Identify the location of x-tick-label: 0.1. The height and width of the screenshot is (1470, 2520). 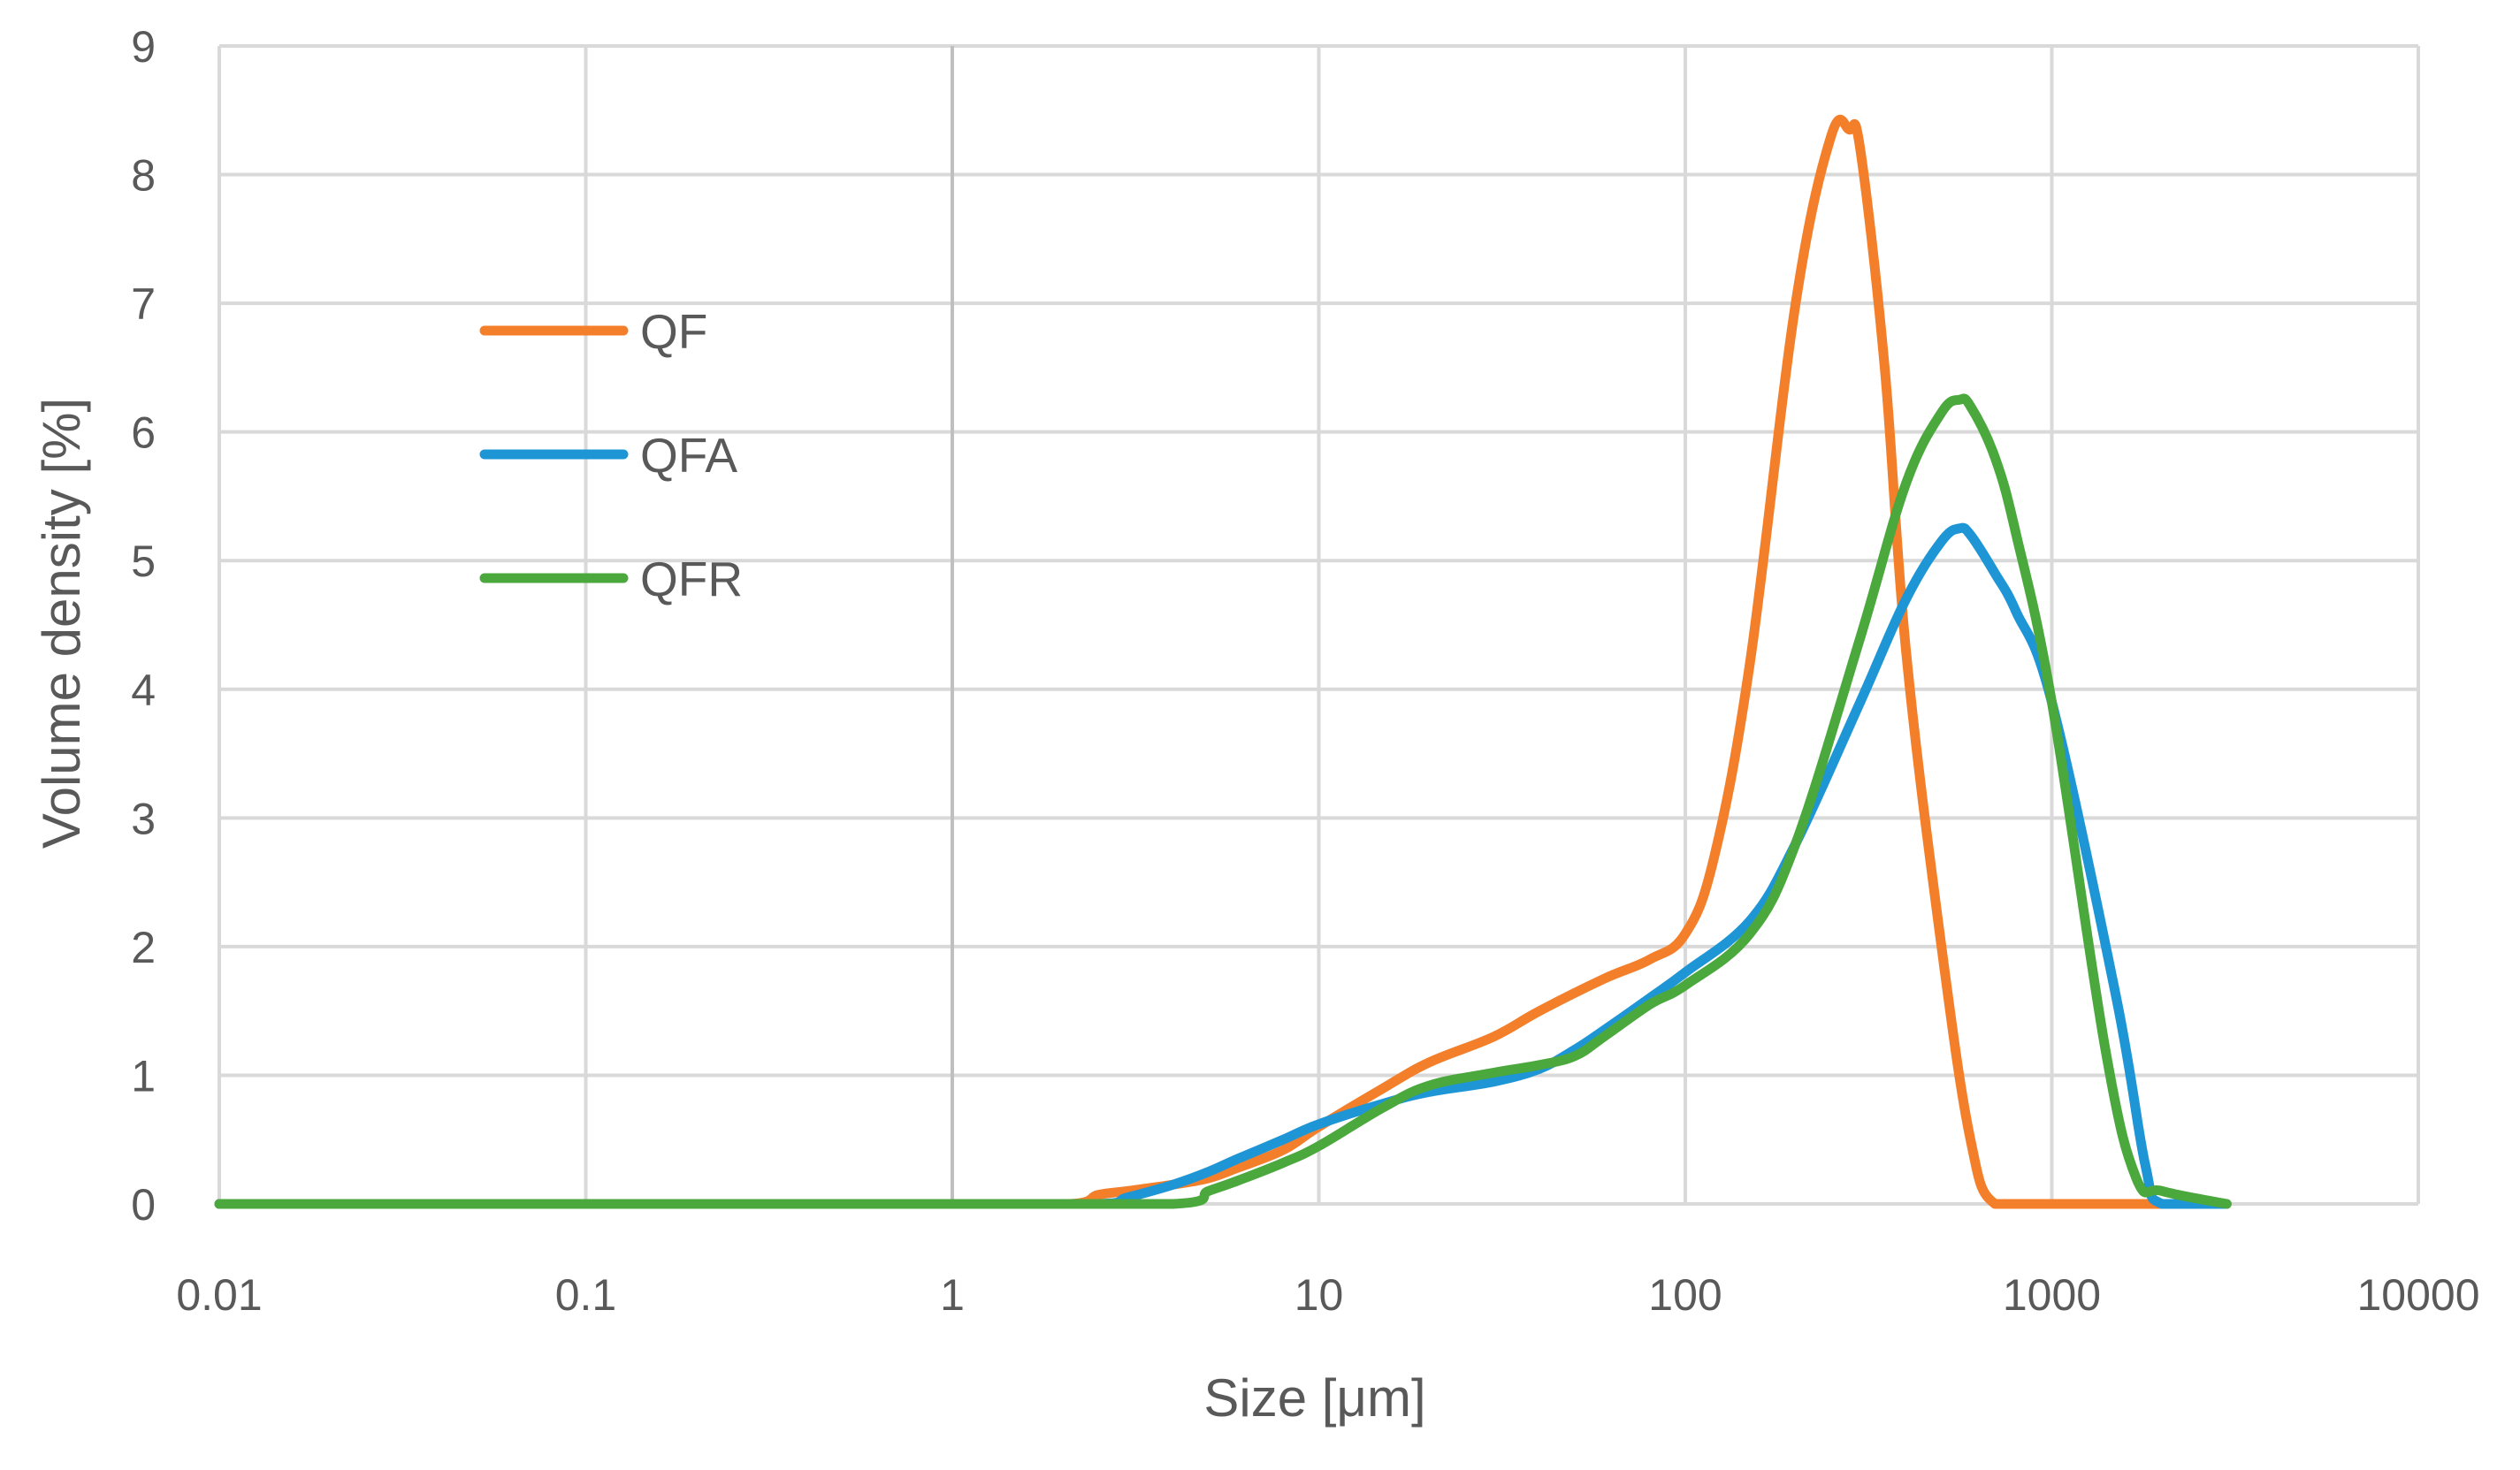
(586, 1295).